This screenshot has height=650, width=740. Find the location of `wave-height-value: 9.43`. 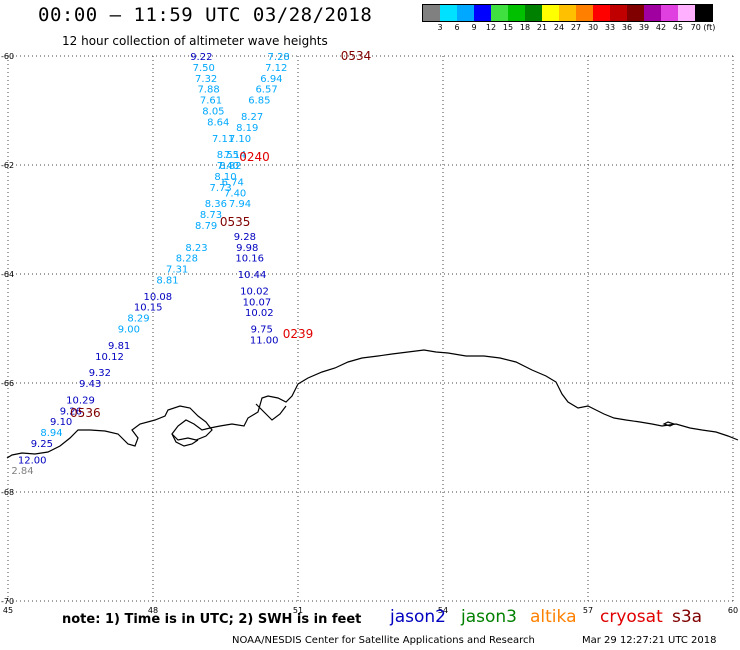

wave-height-value: 9.43 is located at coordinates (90, 384).